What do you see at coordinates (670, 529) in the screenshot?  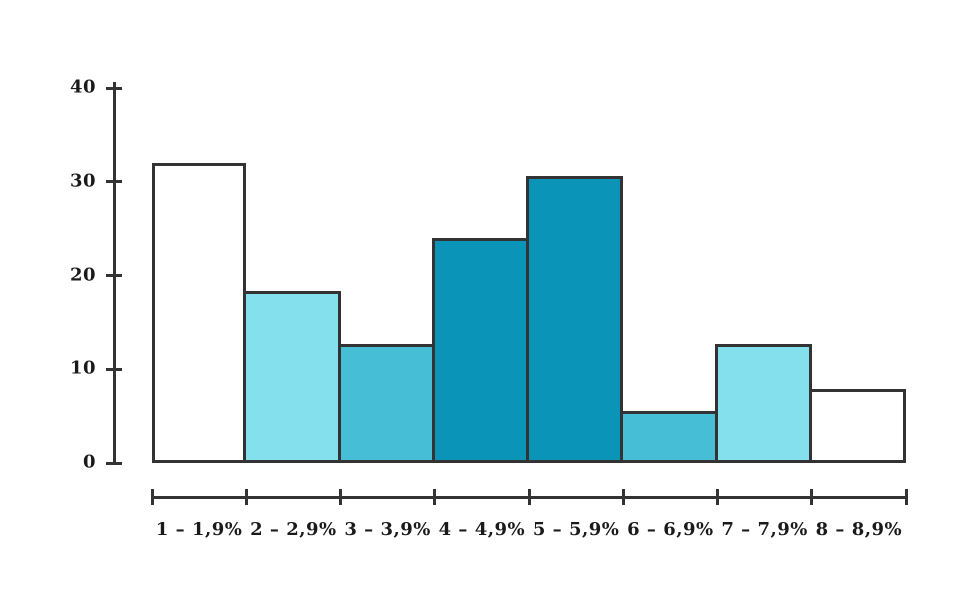 I see `x-category-label: 6 – 6,9%` at bounding box center [670, 529].